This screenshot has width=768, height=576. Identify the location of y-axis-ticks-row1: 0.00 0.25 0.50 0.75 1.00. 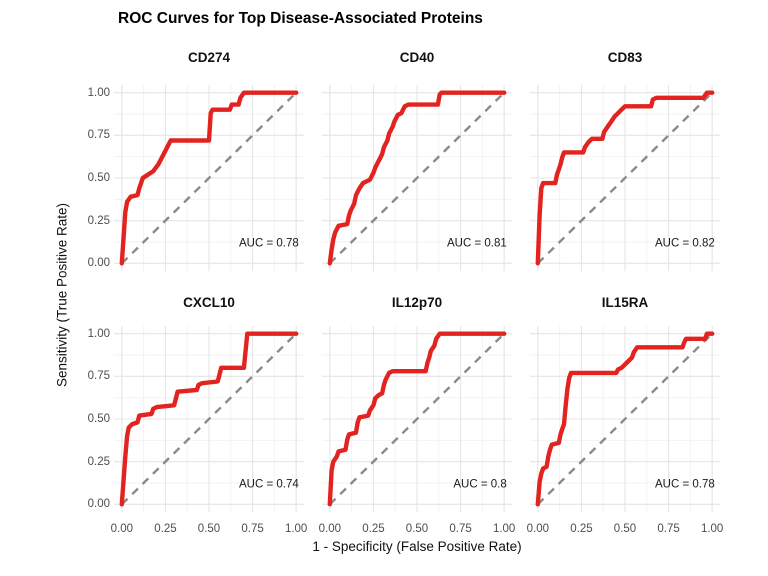
(90, 178).